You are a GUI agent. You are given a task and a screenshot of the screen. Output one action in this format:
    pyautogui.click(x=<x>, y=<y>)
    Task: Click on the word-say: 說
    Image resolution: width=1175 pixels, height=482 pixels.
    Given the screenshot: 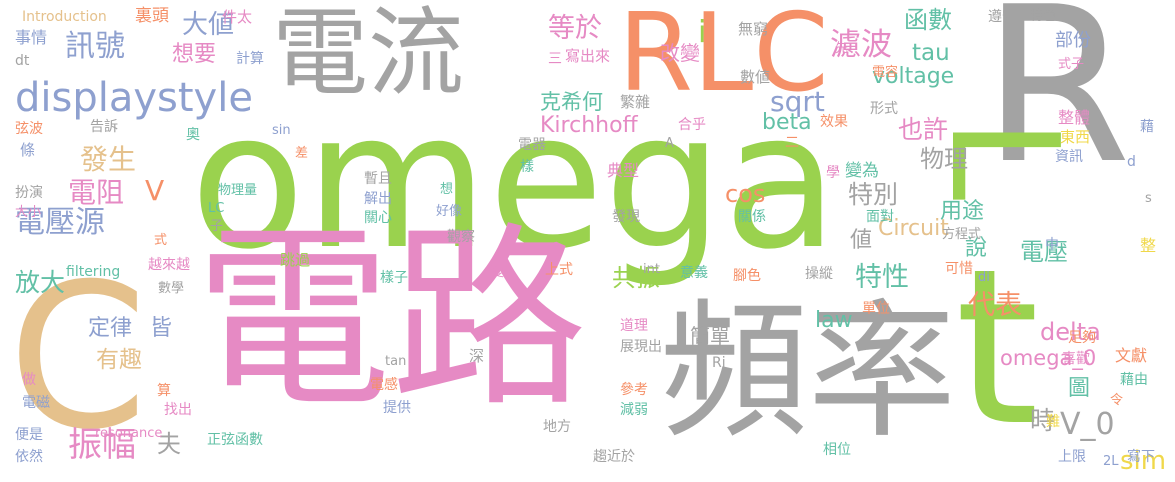 What is the action you would take?
    pyautogui.click(x=976, y=248)
    